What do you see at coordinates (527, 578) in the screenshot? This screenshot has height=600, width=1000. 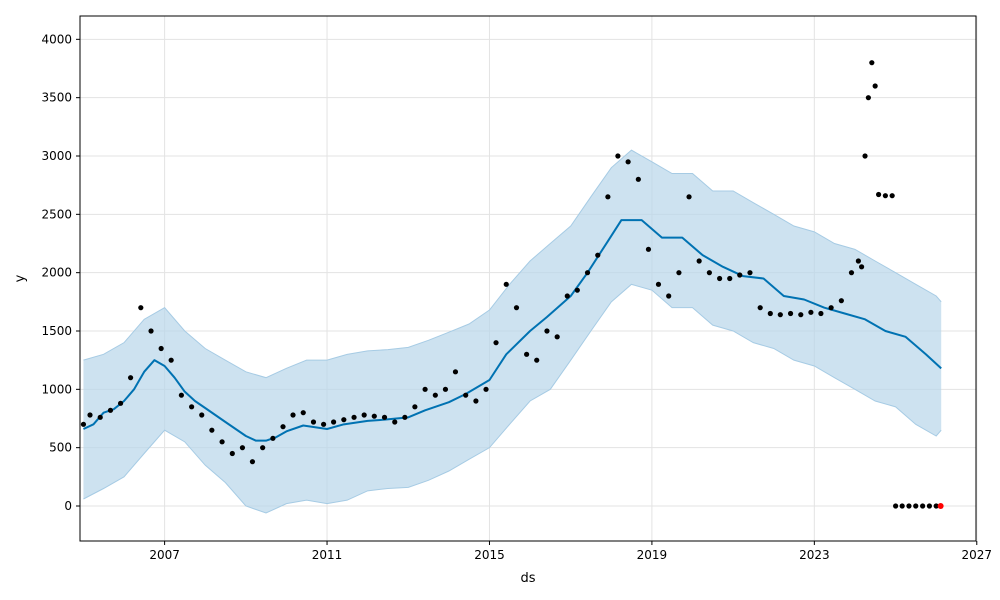 I see `x-axis-label: ds` at bounding box center [527, 578].